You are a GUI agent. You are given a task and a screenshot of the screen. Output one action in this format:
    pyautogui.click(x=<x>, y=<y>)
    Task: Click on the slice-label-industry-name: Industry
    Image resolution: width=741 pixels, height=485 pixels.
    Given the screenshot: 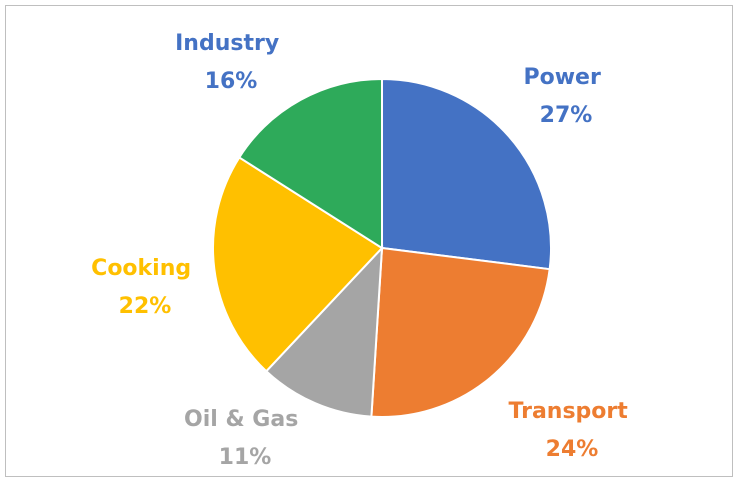 What is the action you would take?
    pyautogui.click(x=227, y=43)
    